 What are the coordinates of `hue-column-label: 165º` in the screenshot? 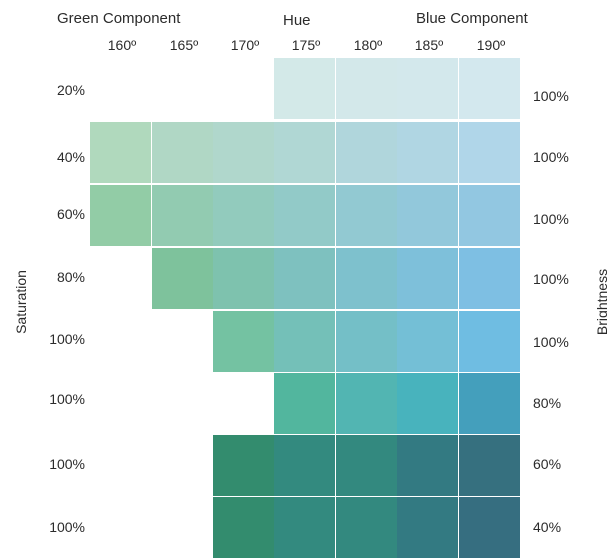 It's located at (184, 45).